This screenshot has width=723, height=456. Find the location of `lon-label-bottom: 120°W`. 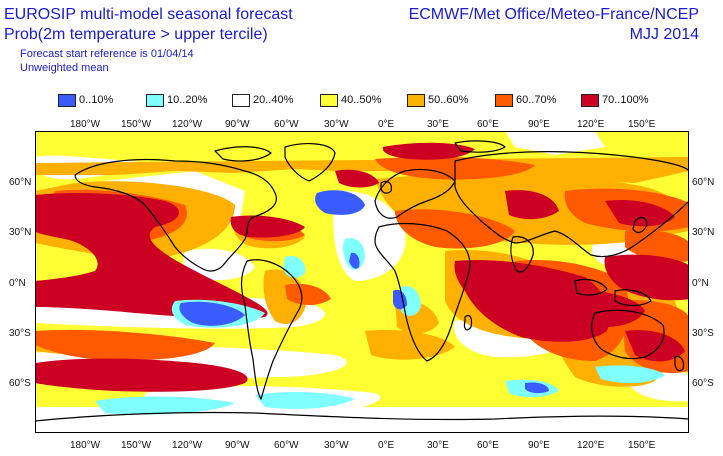

lon-label-bottom: 120°W is located at coordinates (187, 445).